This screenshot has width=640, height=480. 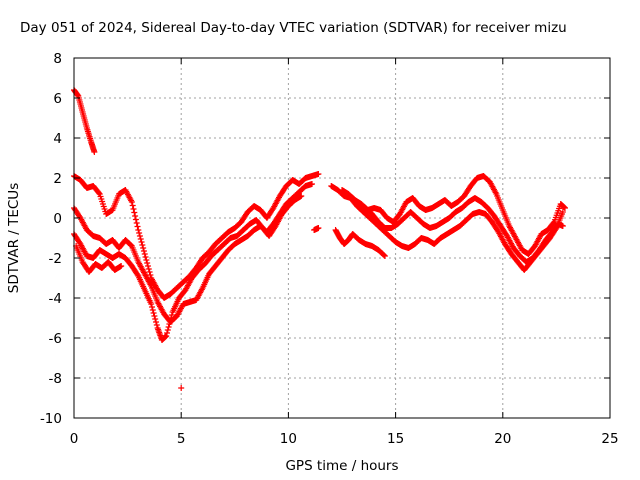 I want to click on y-tick-label: 6, so click(x=57, y=99).